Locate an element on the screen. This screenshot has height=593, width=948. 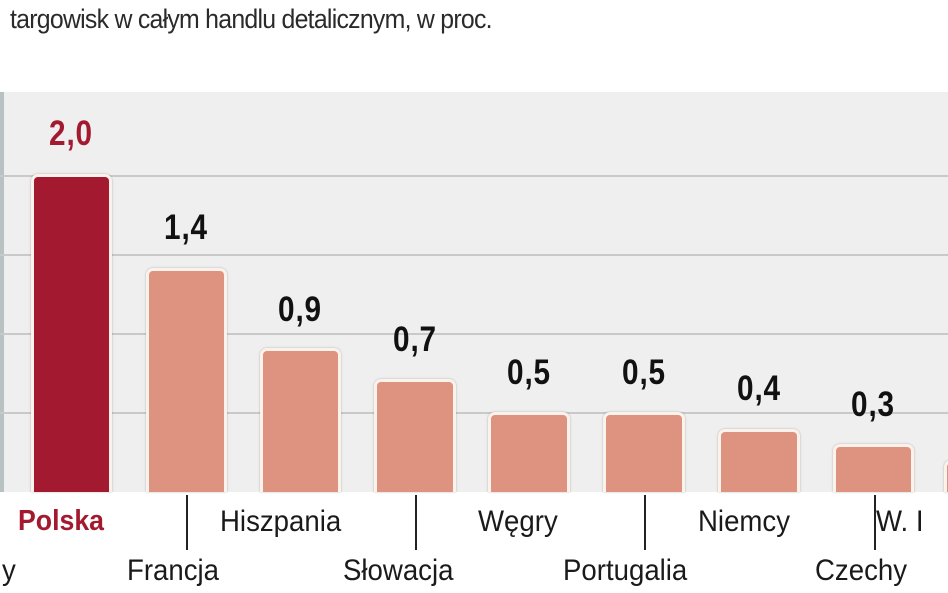
leader-line-francja is located at coordinates (187, 522).